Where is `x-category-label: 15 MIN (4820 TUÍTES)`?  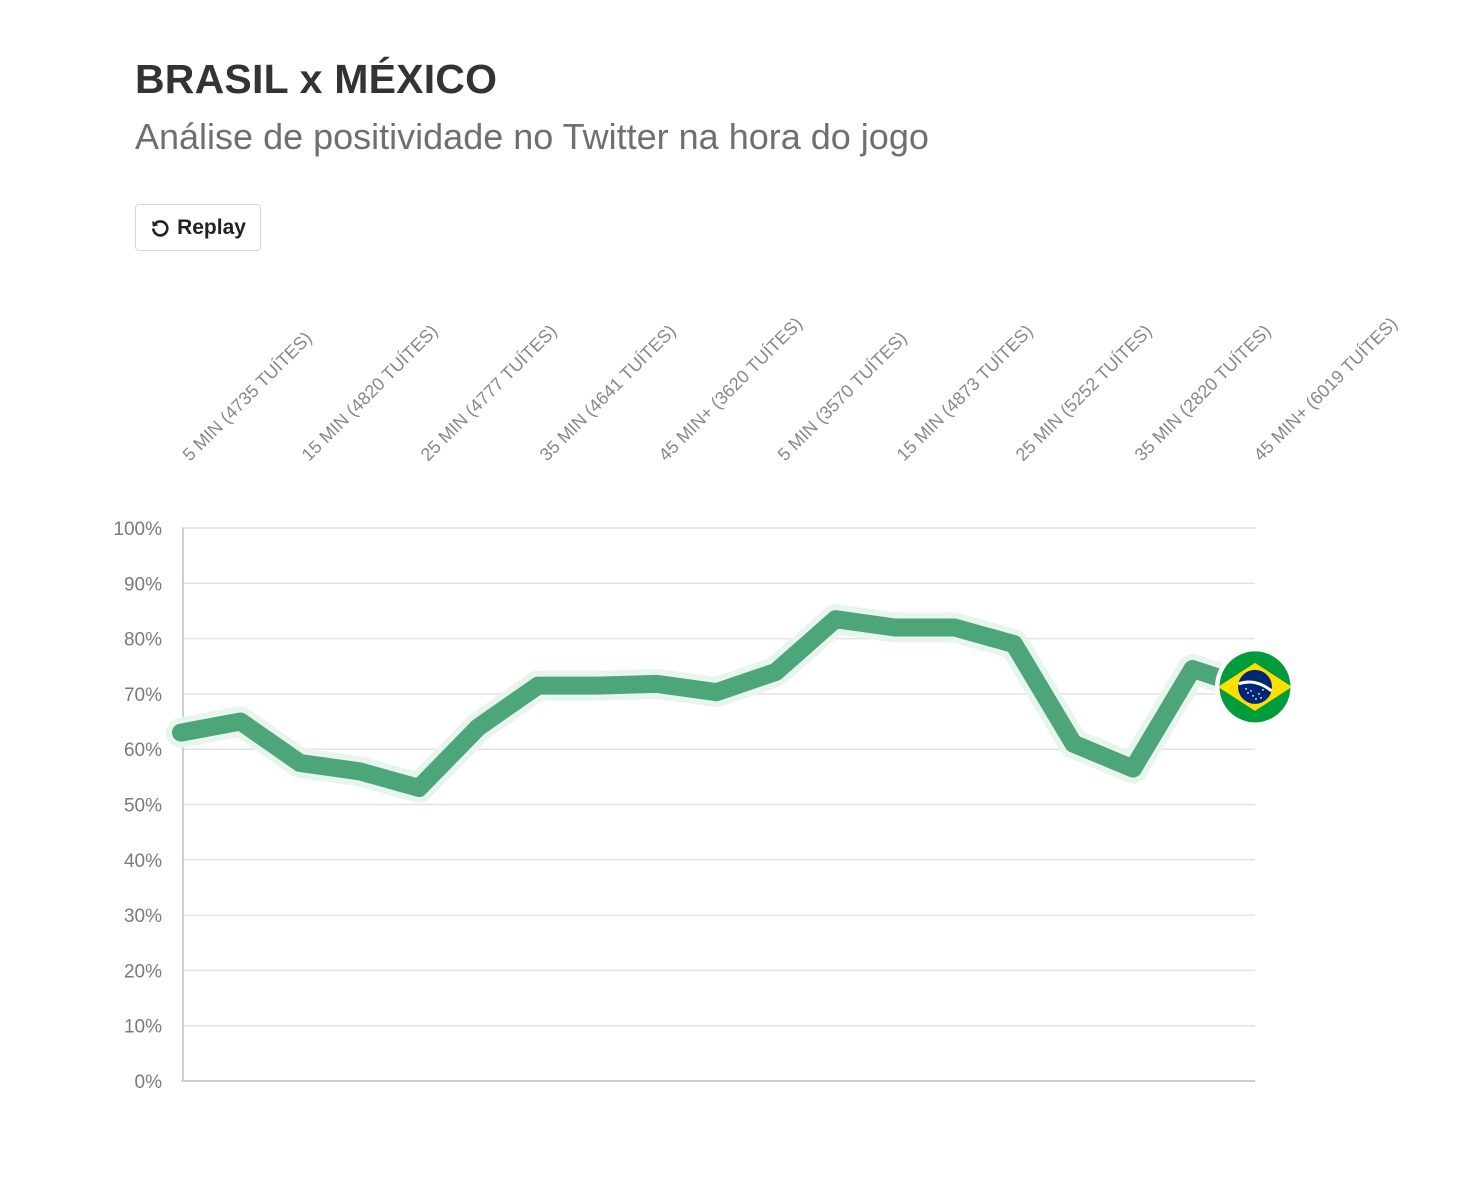 x-category-label: 15 MIN (4820 TUÍTES) is located at coordinates (370, 393).